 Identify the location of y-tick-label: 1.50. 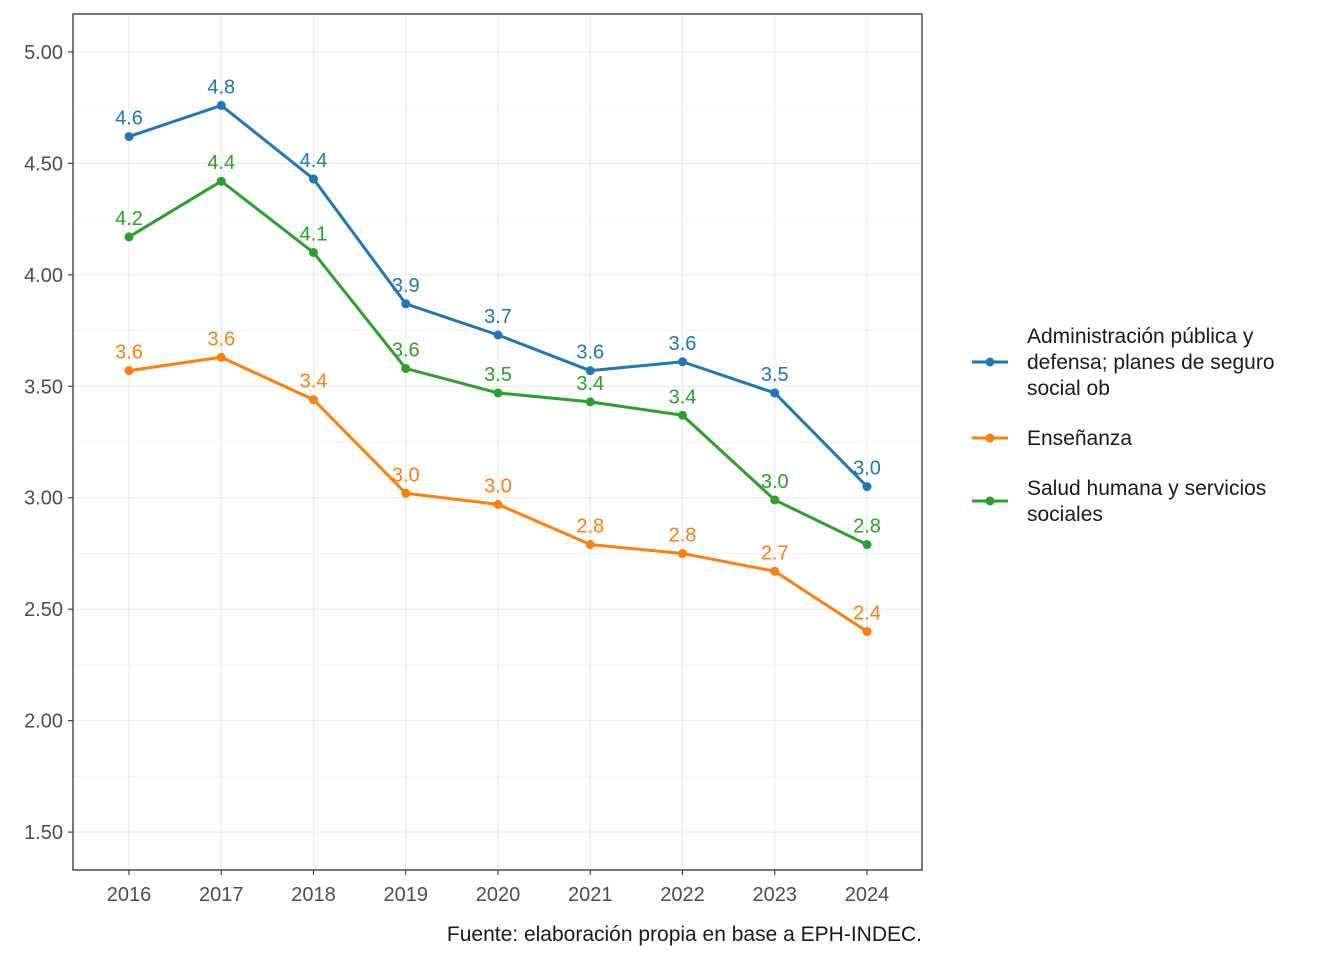
(43, 833).